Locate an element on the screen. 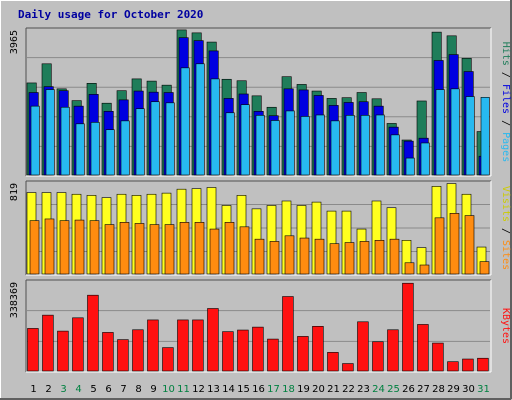  legend-sites: Sites is located at coordinates (505, 255).